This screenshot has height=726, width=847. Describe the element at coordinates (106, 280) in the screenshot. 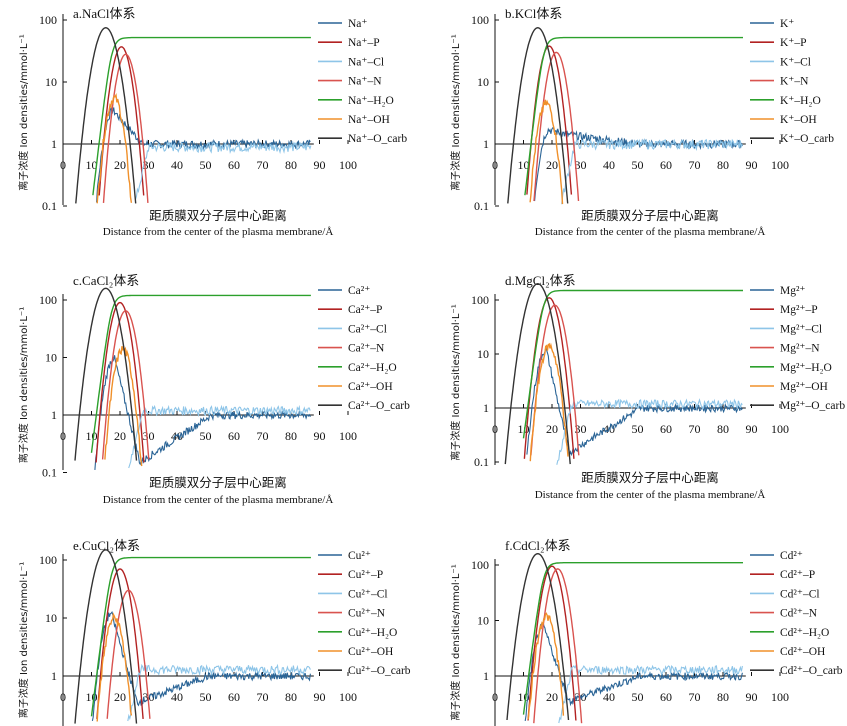

I see `panel-title: c.CaCl₂体系` at that location.